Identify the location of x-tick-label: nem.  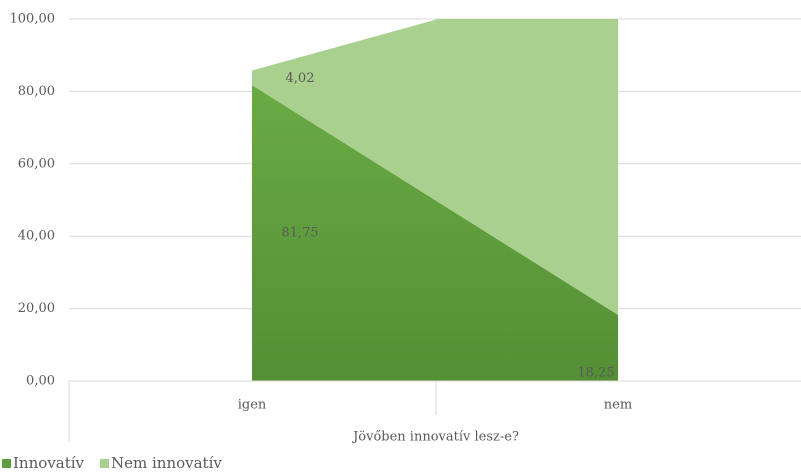
(618, 405).